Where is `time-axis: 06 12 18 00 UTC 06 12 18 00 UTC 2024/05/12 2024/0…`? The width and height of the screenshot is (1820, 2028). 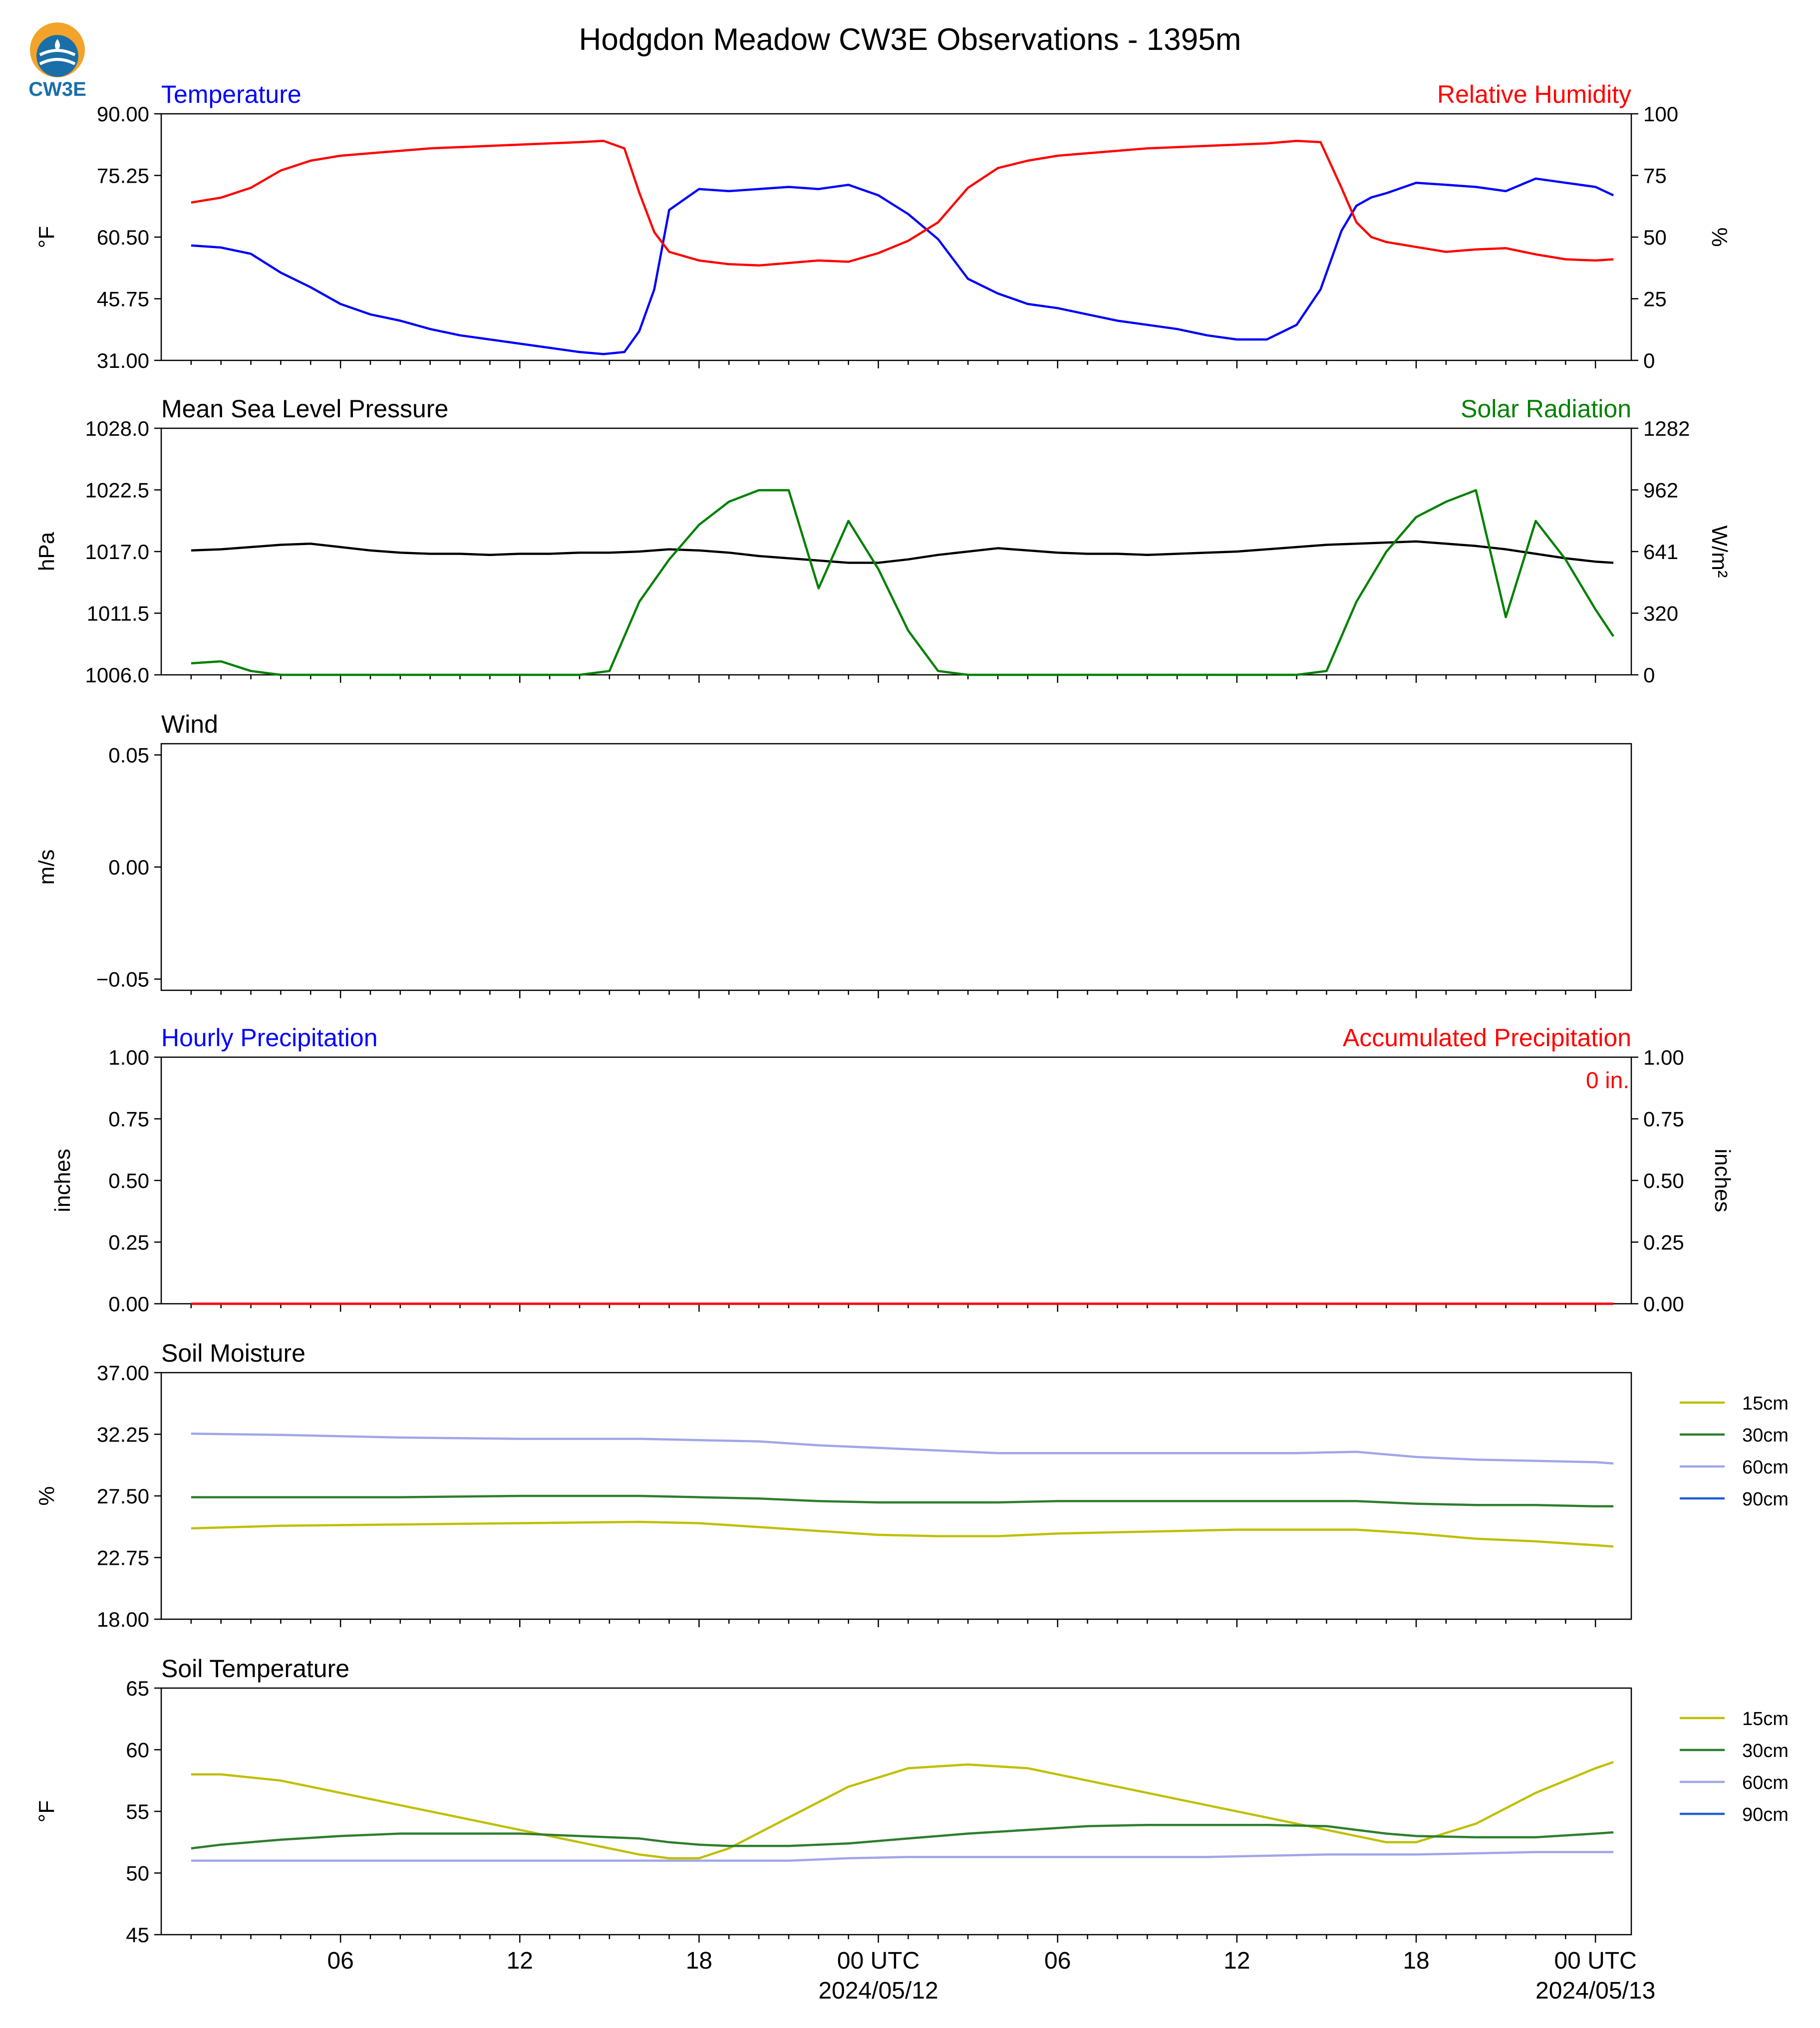 time-axis: 06 12 18 00 UTC 06 12 18 00 UTC 2024/05/12 2024/0… is located at coordinates (991, 1976).